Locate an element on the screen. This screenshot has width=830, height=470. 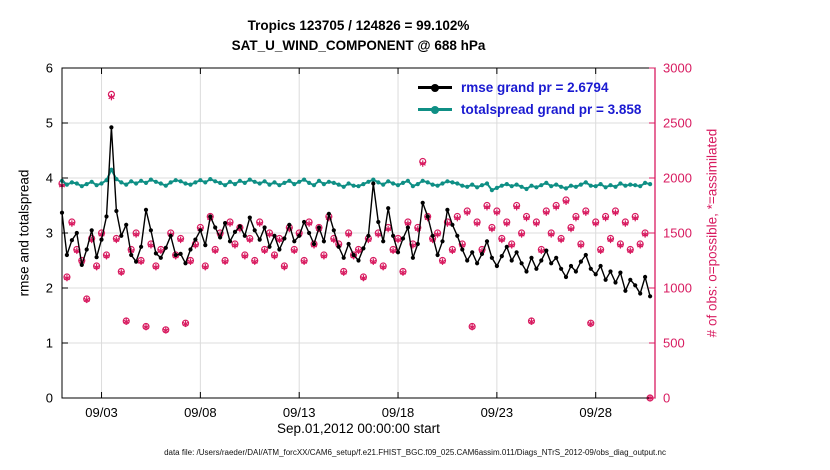
svg-text: 2500 is located at coordinates (677, 123).